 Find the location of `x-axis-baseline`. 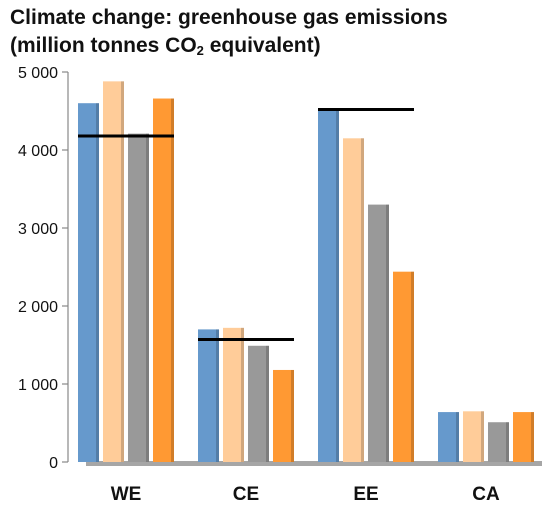

x-axis-baseline is located at coordinates (314, 463).